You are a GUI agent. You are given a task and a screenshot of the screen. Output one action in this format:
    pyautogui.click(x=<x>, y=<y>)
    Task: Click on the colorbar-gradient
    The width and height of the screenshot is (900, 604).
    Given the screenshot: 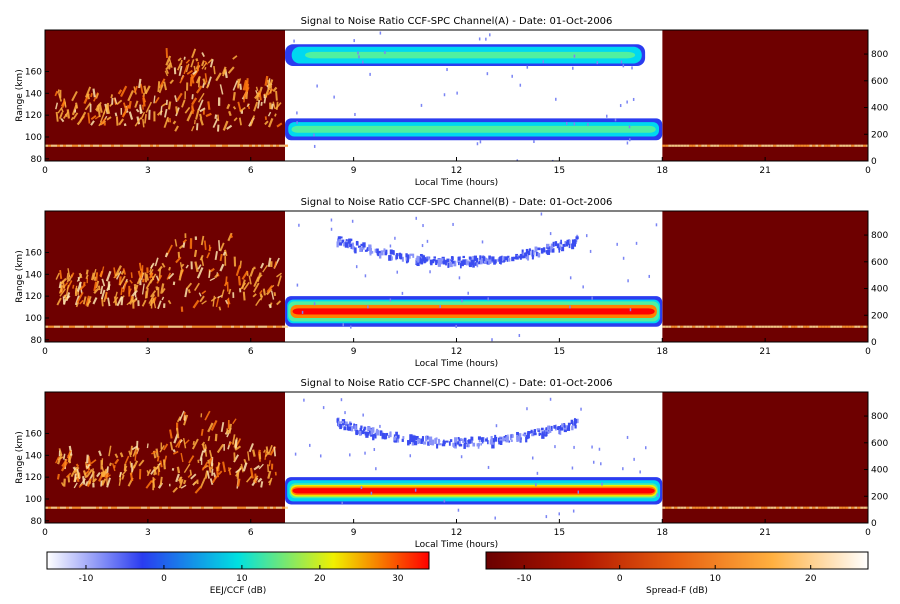 What is the action you would take?
    pyautogui.click(x=238, y=560)
    